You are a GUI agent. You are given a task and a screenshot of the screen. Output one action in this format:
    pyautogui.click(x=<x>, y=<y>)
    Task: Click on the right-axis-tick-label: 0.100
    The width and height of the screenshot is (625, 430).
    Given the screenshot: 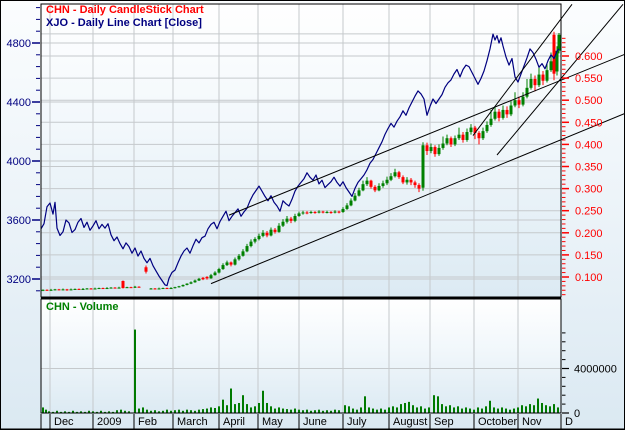 What is the action you would take?
    pyautogui.click(x=589, y=278)
    